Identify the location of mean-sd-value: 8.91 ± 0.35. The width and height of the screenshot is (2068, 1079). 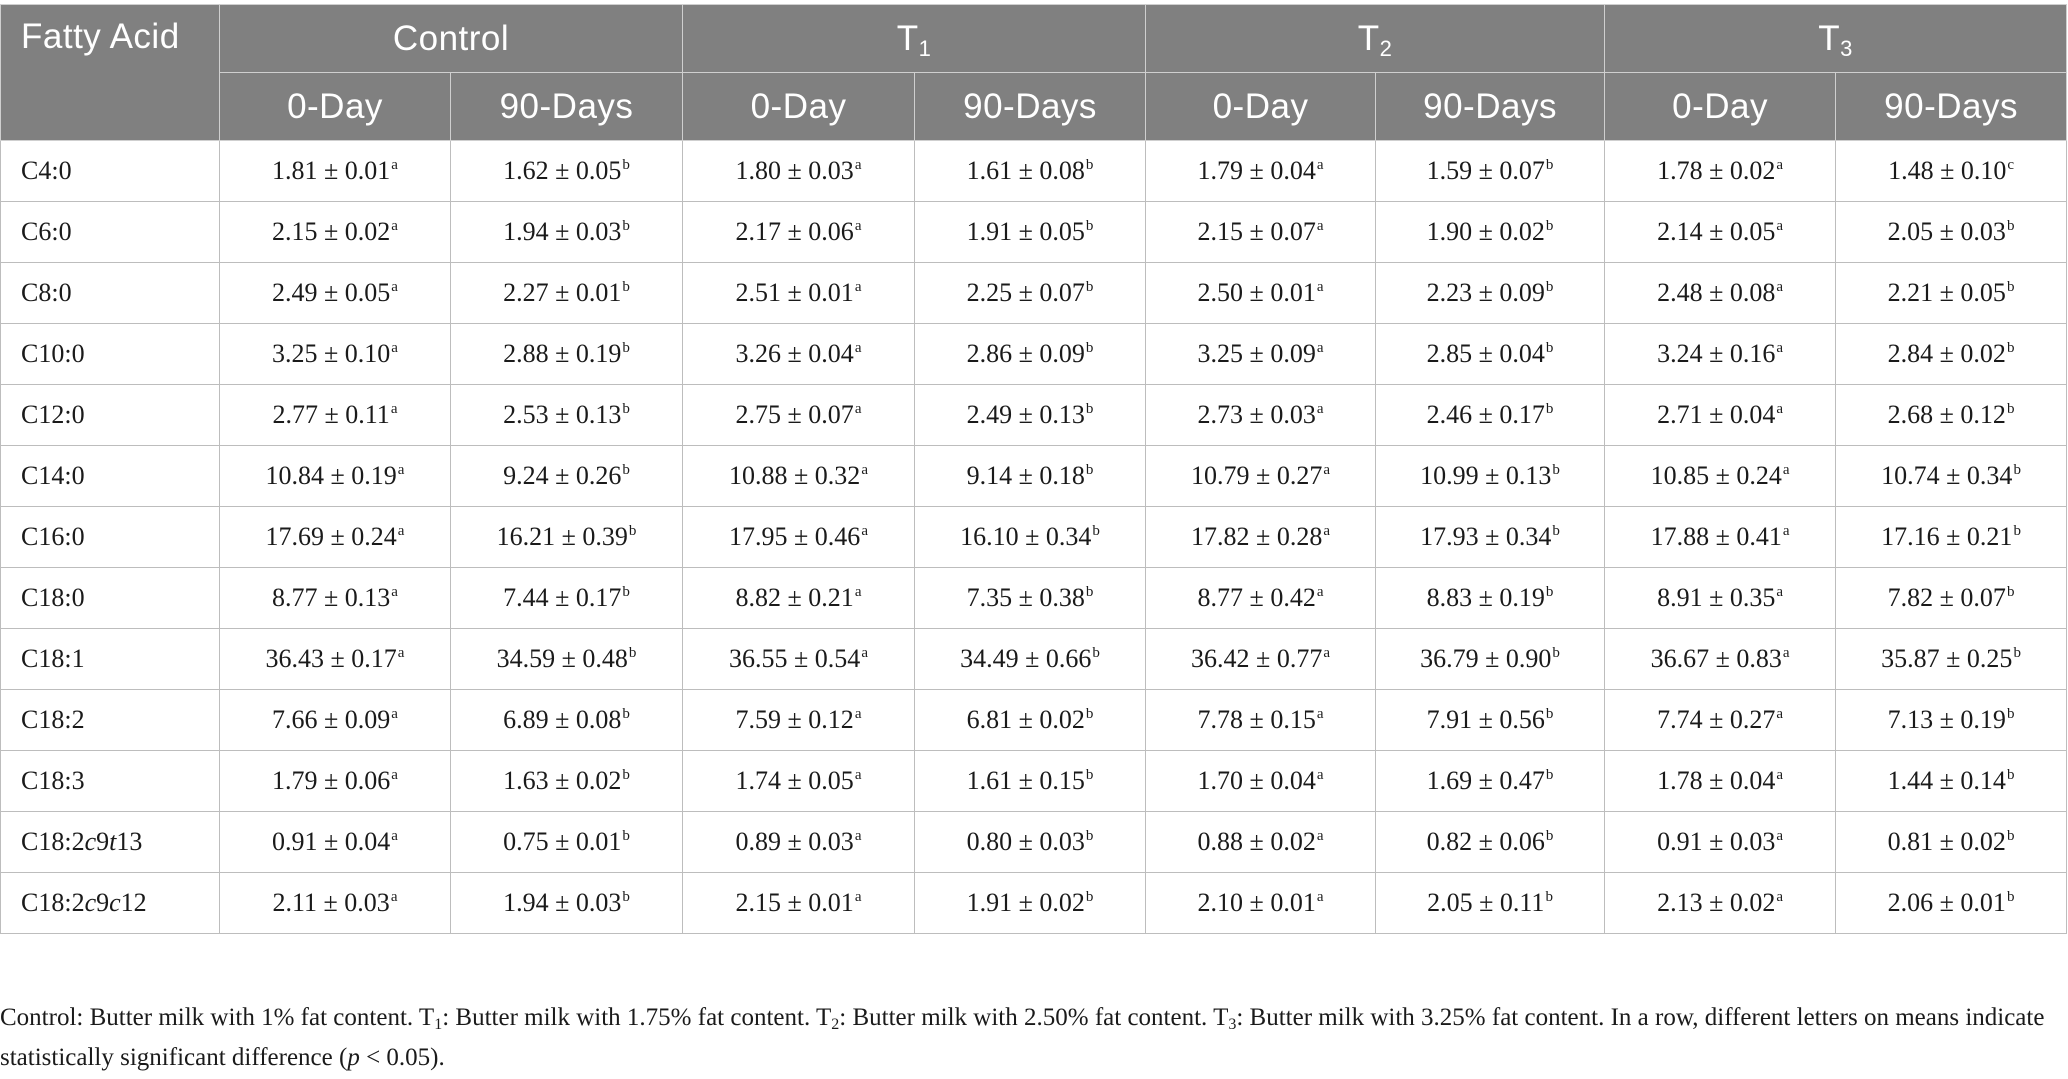
(1716, 597).